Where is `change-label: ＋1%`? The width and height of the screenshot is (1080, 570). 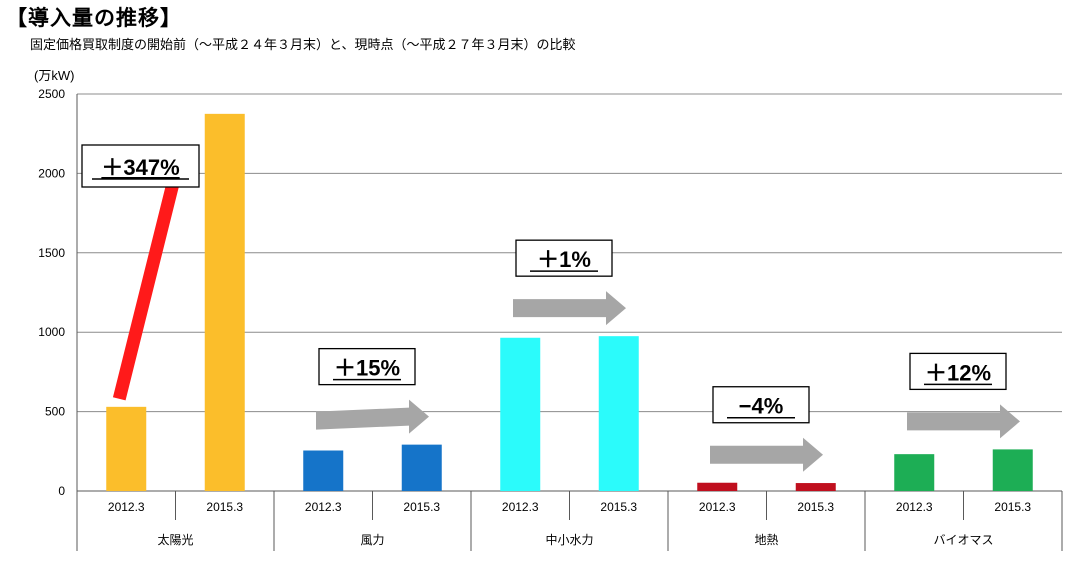
change-label: ＋1% is located at coordinates (564, 259).